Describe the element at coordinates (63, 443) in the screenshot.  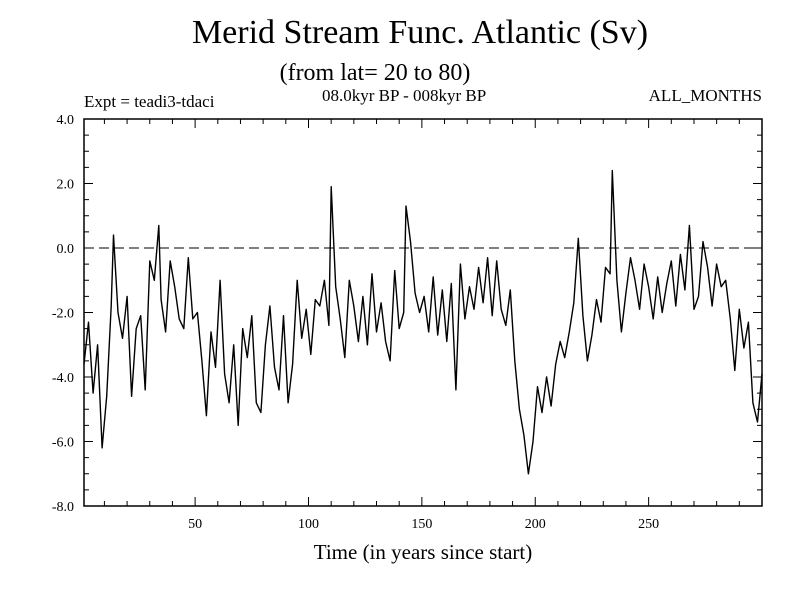
I see `y-tick-label: -6.0` at that location.